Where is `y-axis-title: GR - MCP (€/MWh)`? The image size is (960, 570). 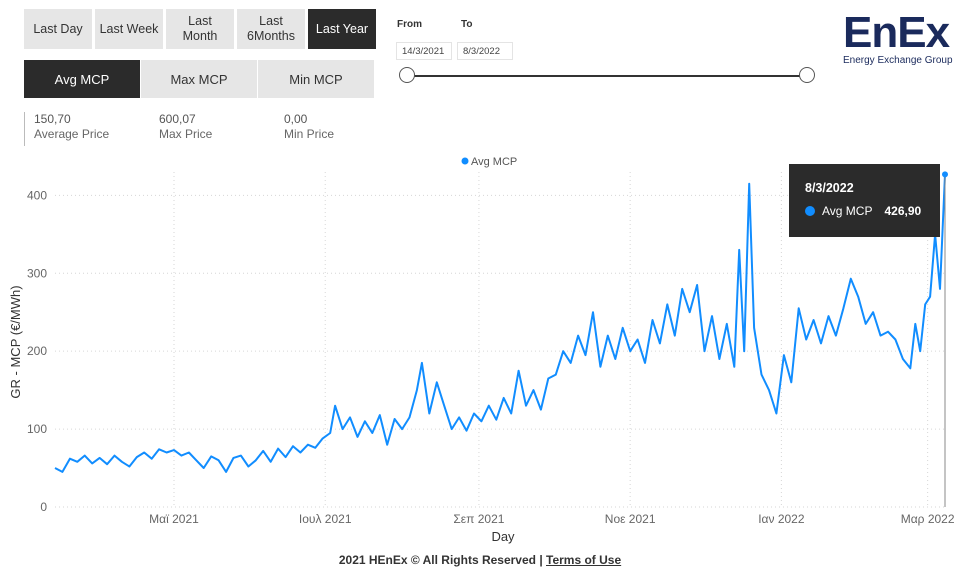
y-axis-title: GR - MCP (€/MWh) is located at coordinates (15, 341).